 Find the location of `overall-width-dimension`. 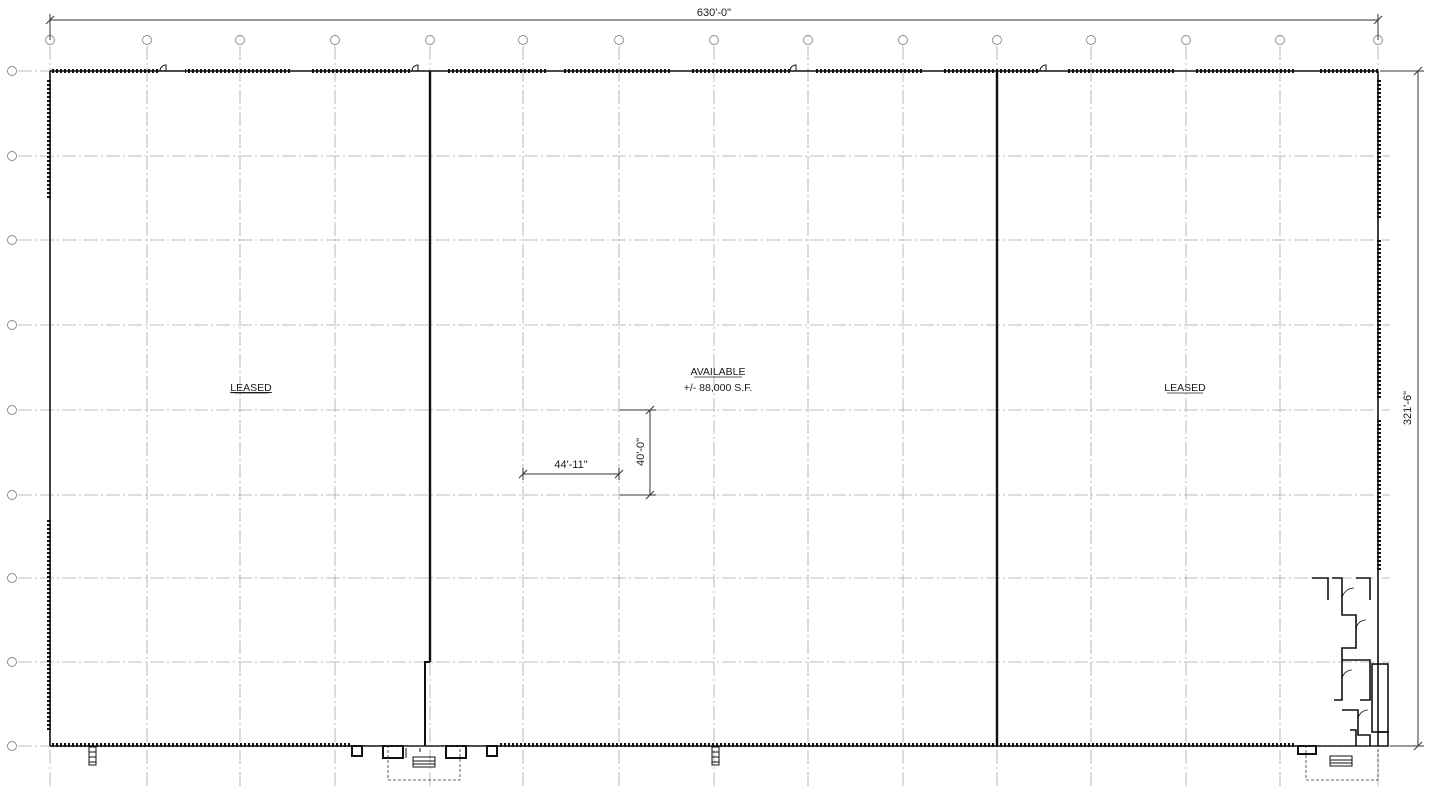

overall-width-dimension is located at coordinates (714, 27).